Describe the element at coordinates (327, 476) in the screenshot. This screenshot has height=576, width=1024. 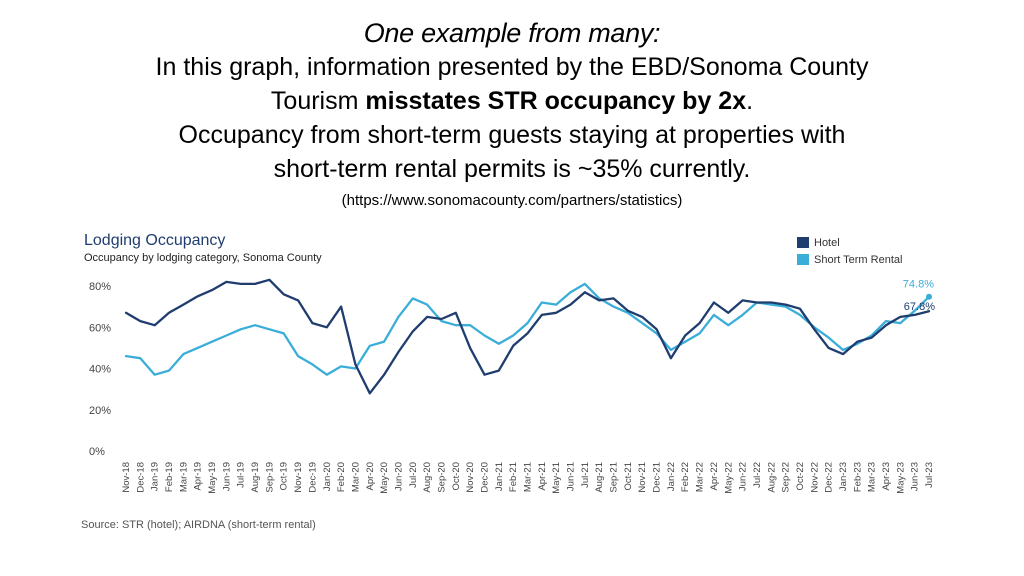
I see `x-tick-label: Jan-20` at that location.